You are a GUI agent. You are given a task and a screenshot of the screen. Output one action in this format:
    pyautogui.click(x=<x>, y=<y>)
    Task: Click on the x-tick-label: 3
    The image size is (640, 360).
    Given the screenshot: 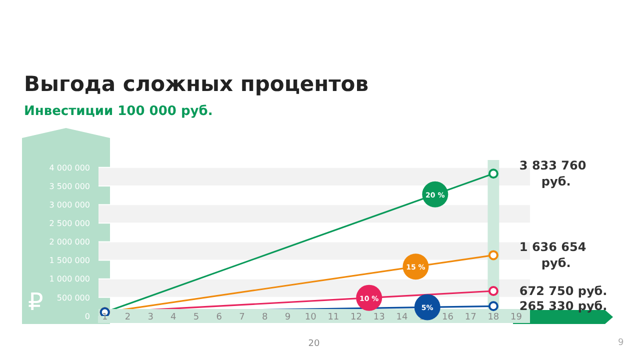 What is the action you would take?
    pyautogui.click(x=151, y=317)
    